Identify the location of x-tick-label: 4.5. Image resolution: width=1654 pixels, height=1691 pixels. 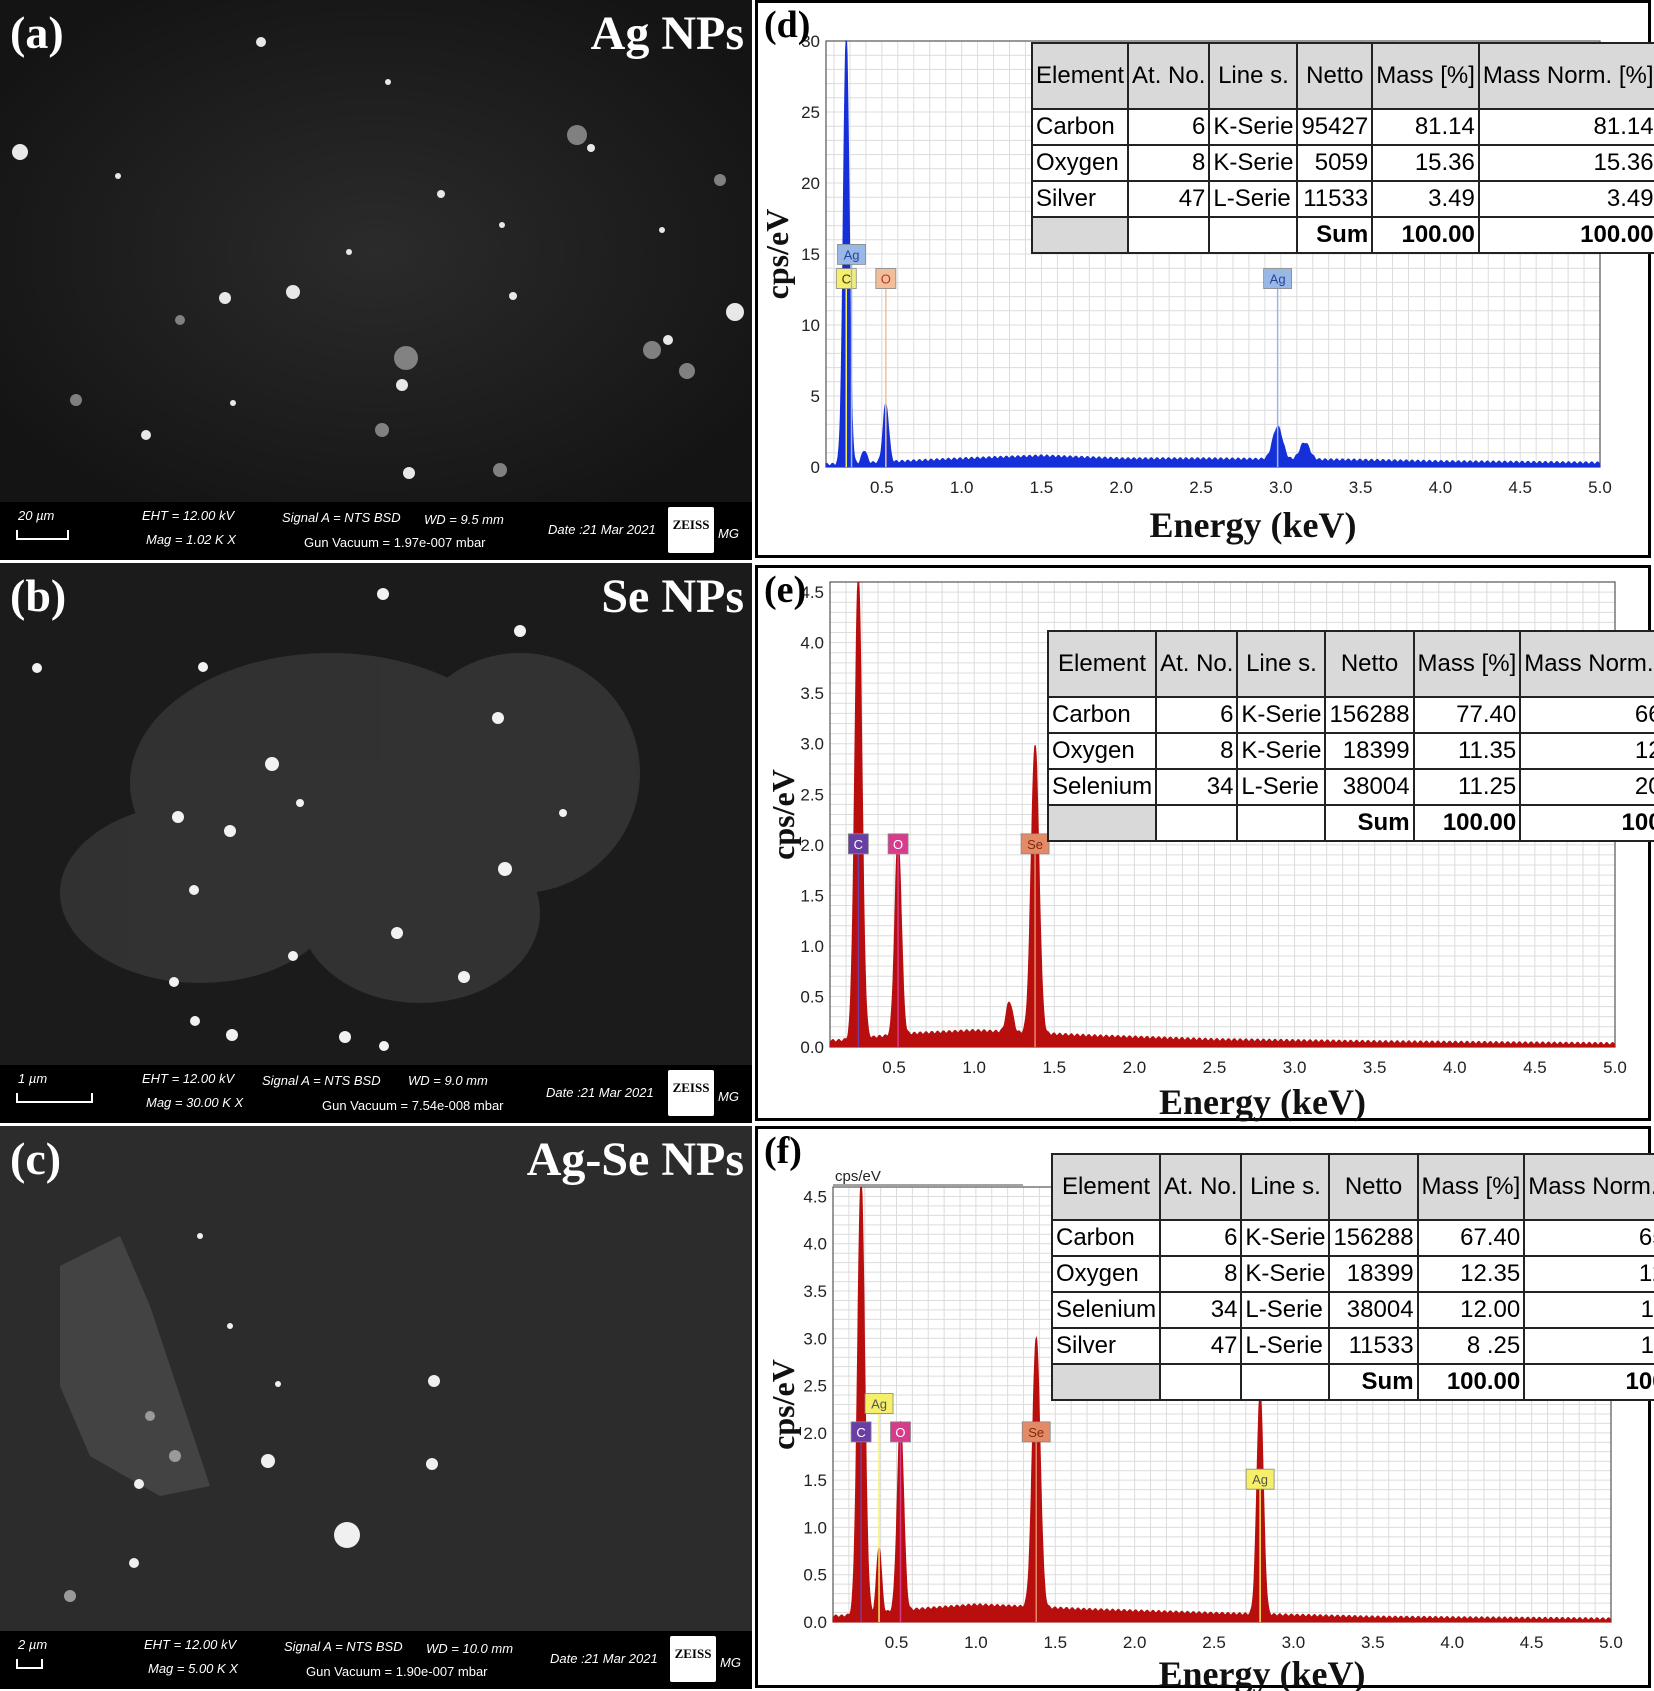
(1520, 487).